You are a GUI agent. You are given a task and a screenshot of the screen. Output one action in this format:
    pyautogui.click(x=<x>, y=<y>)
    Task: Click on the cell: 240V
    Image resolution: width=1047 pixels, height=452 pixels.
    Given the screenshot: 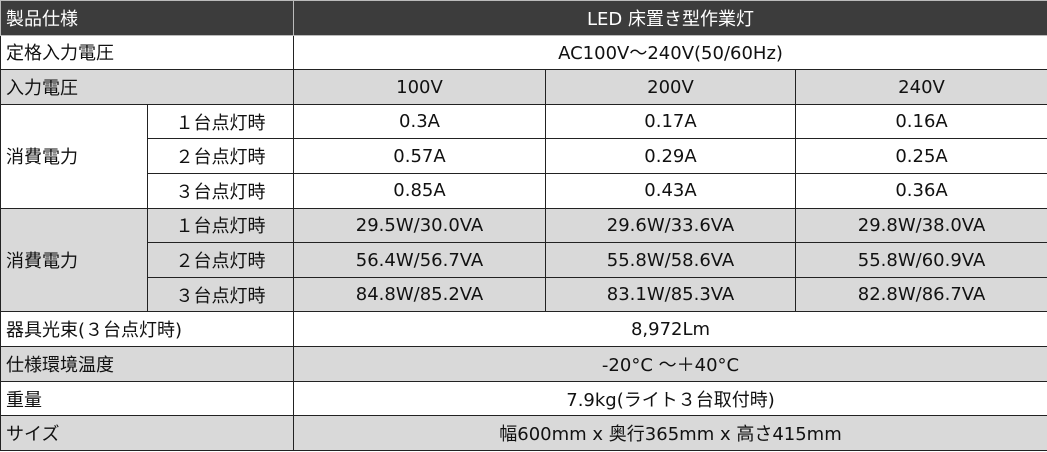 What is the action you would take?
    pyautogui.click(x=920, y=87)
    